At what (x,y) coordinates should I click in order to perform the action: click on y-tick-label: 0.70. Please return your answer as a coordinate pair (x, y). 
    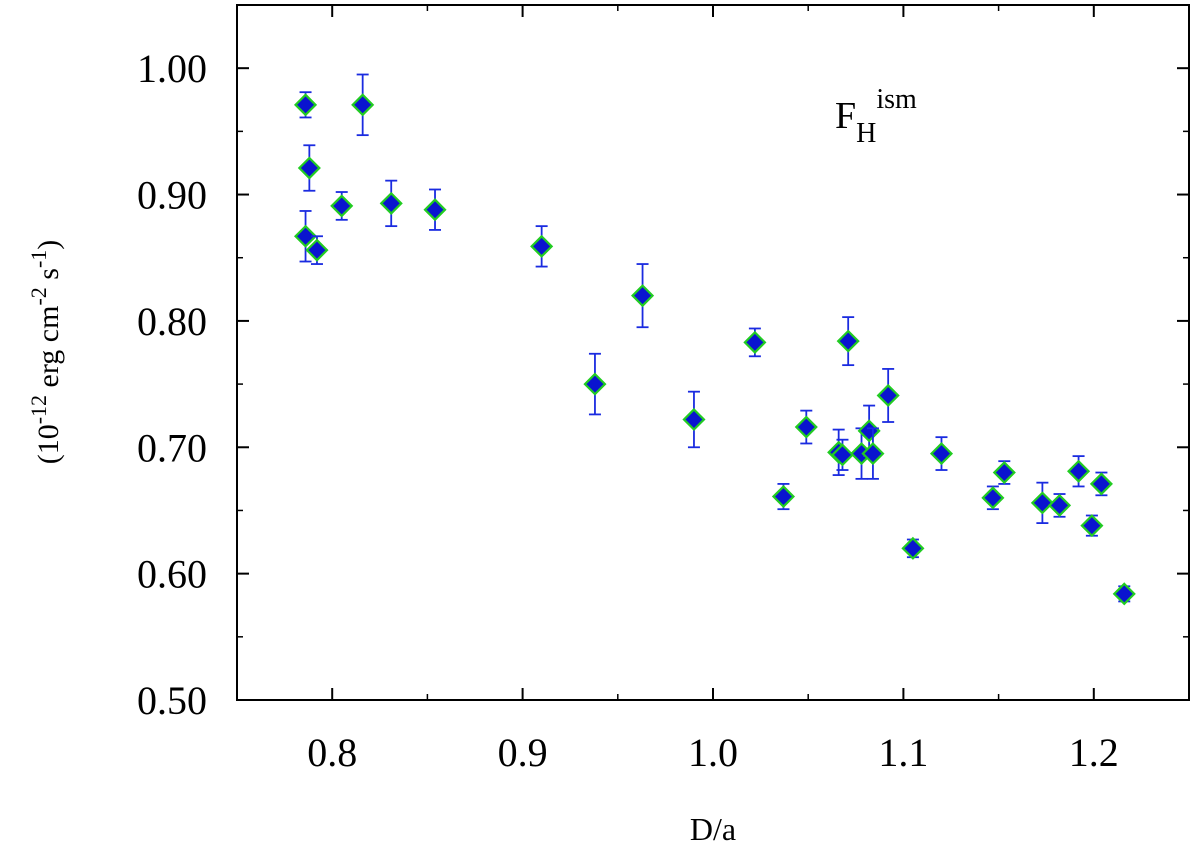
    Looking at the image, I should click on (172, 447).